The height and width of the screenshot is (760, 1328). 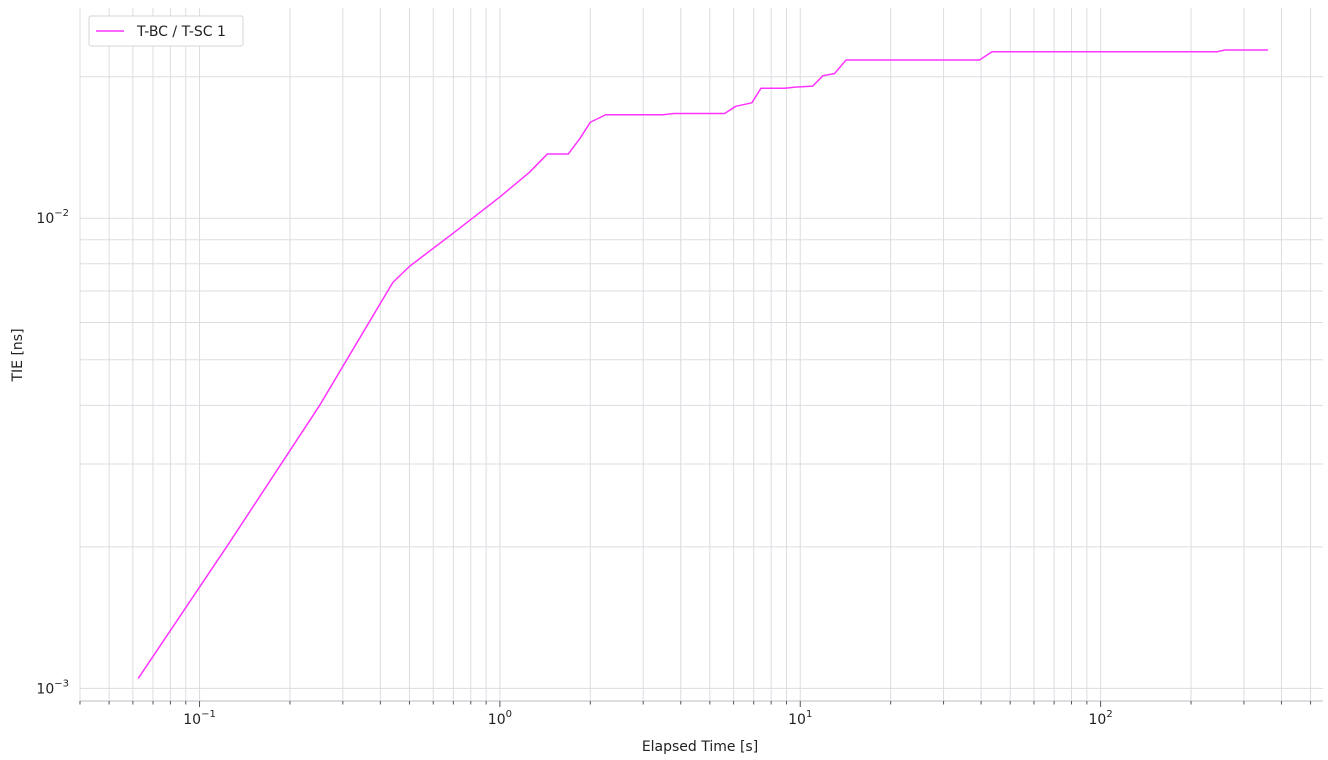 What do you see at coordinates (52, 217) in the screenshot?
I see `y-tick-label: 10⁻²` at bounding box center [52, 217].